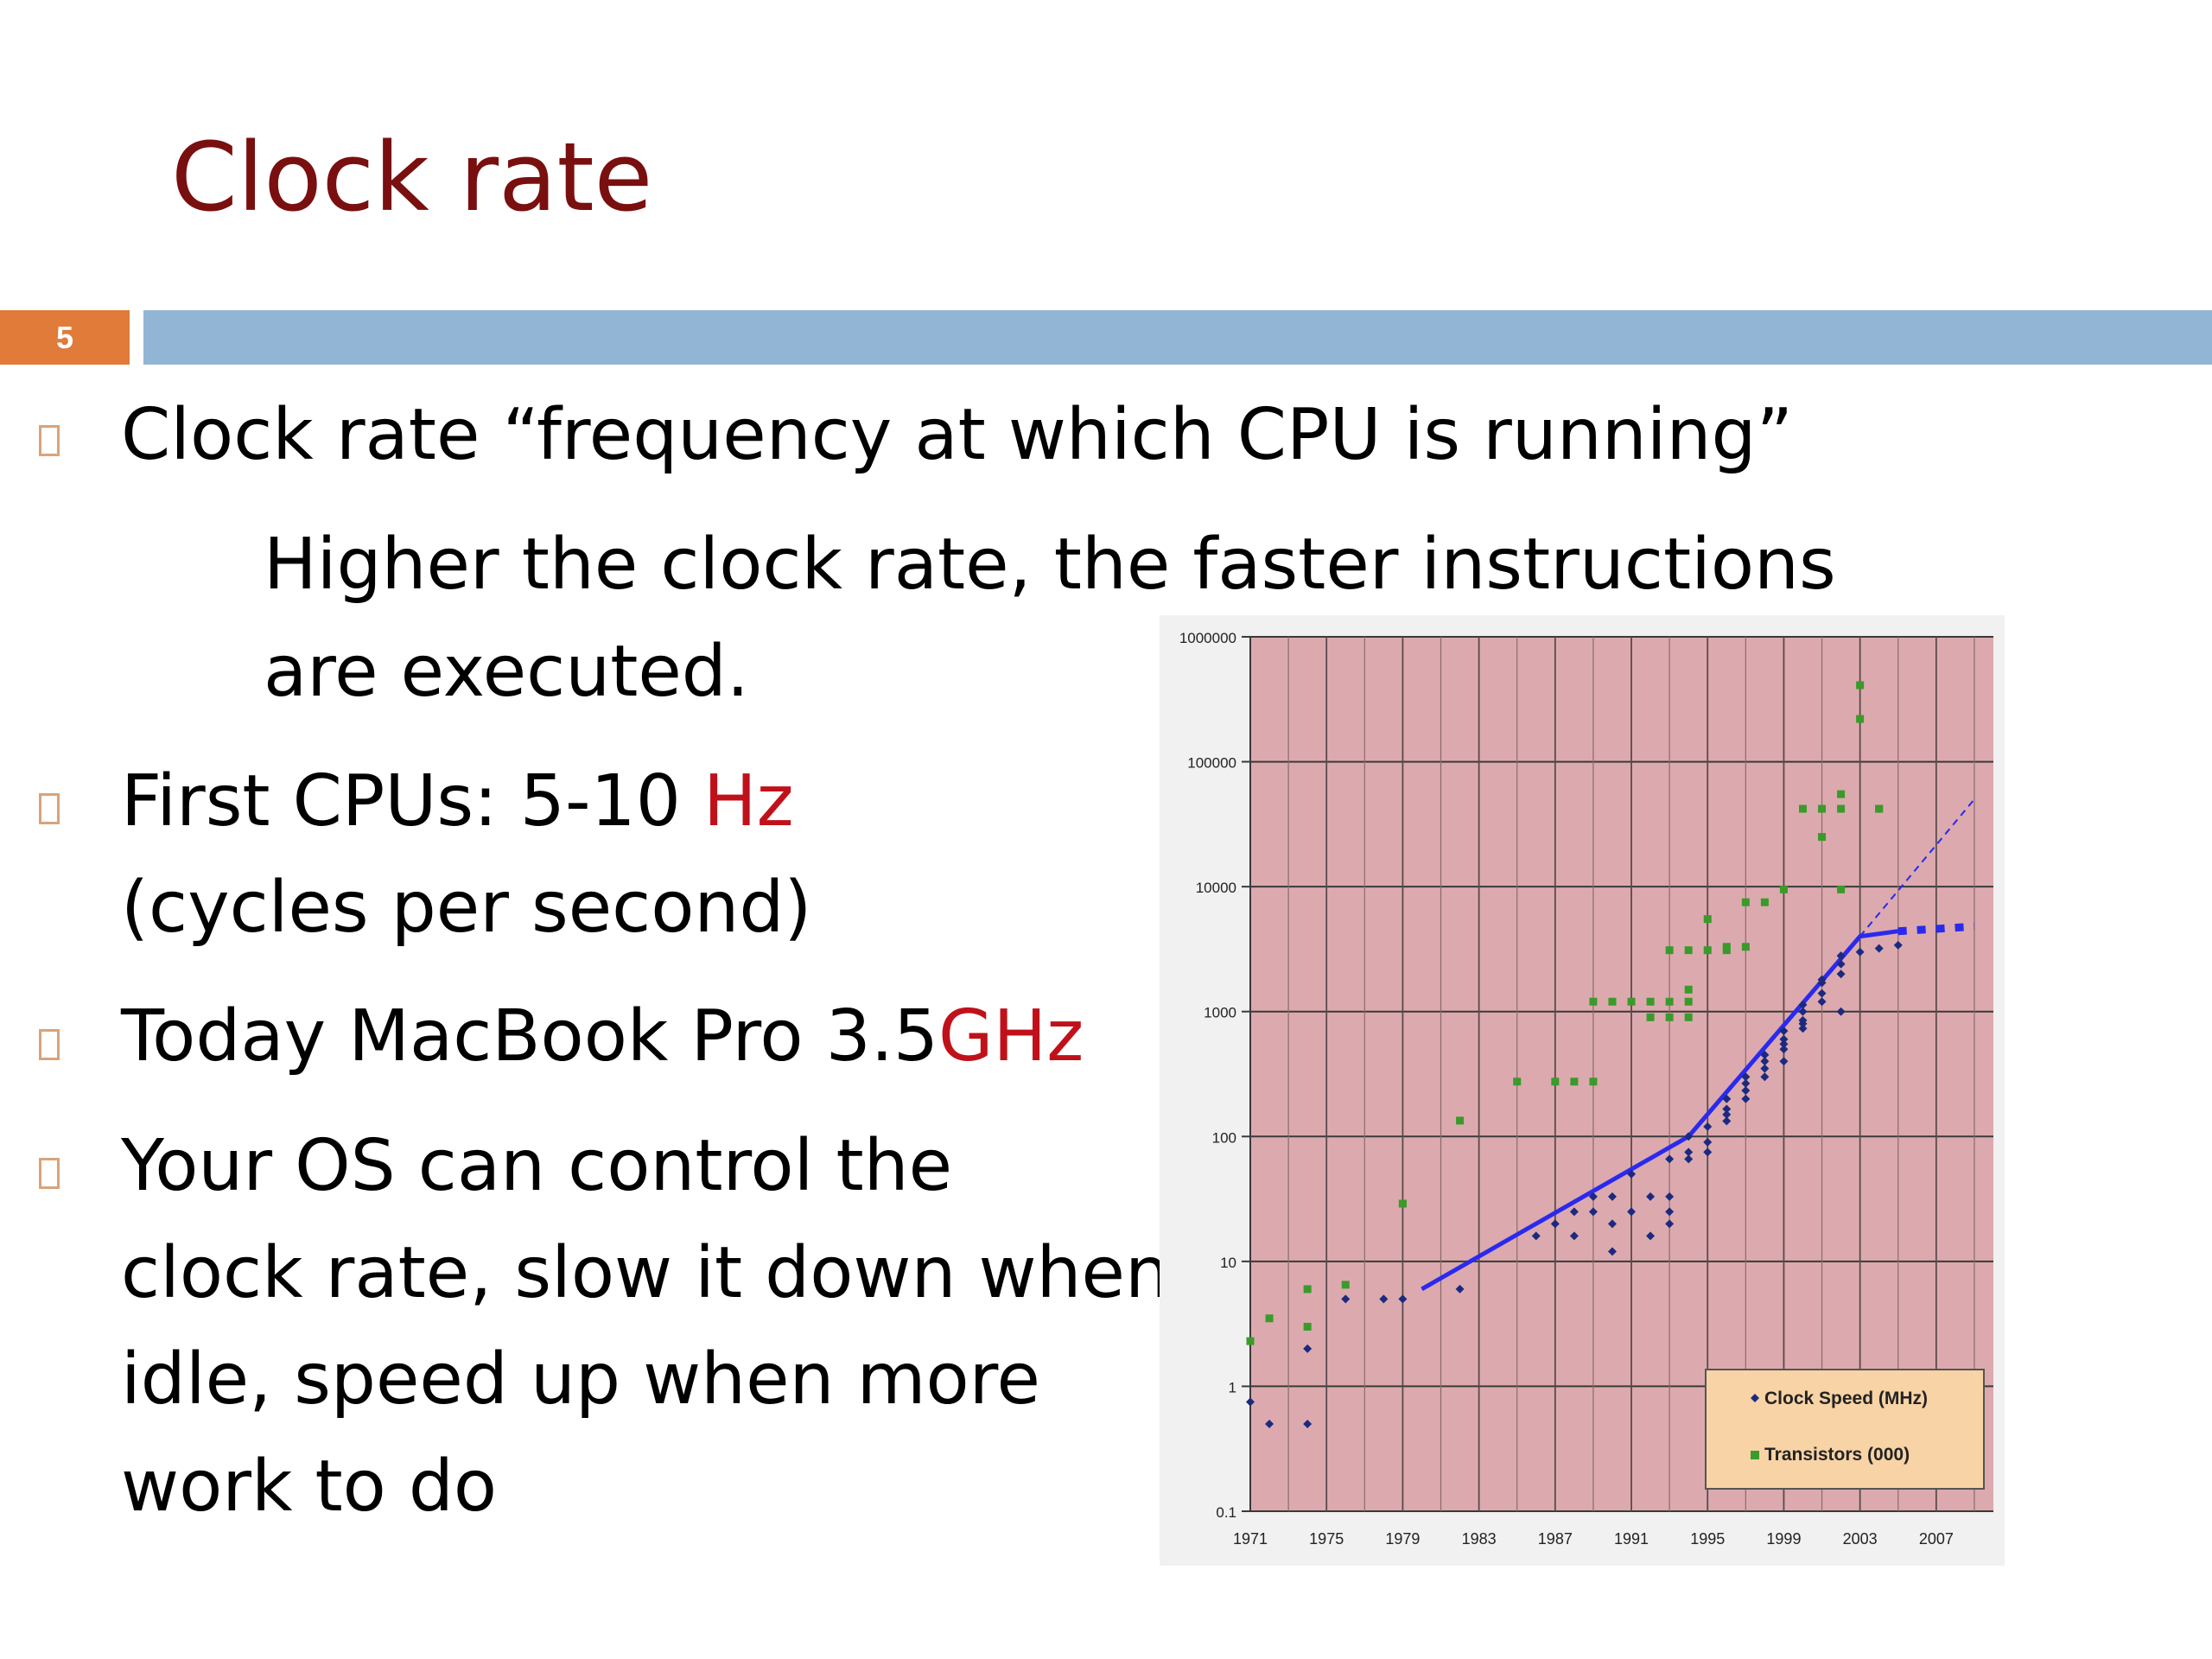  What do you see at coordinates (580, 1379) in the screenshot?
I see `bullet-os-control-line3: idle, speed up when more` at bounding box center [580, 1379].